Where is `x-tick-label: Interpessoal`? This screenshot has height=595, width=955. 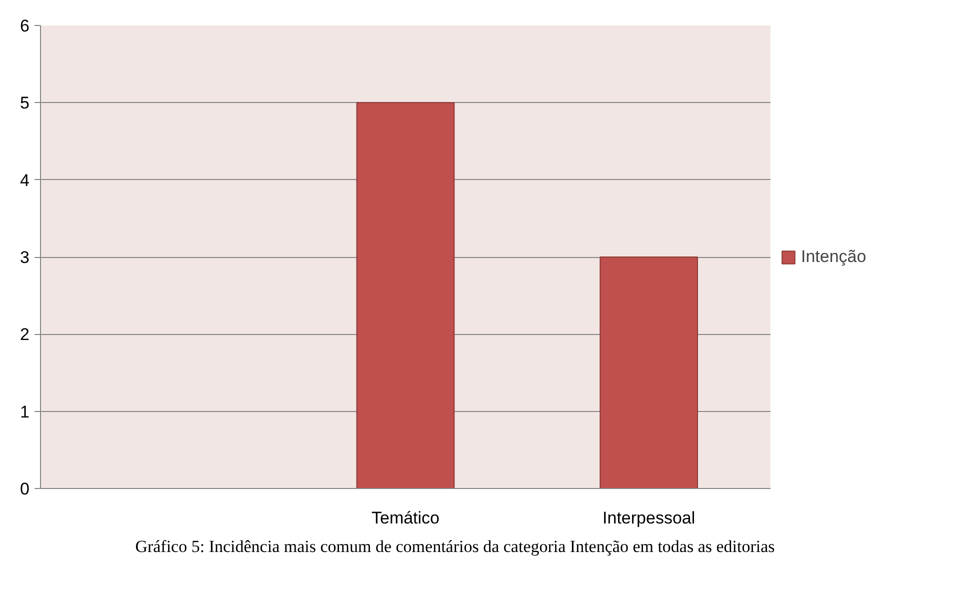
x-tick-label: Interpessoal is located at coordinates (649, 518).